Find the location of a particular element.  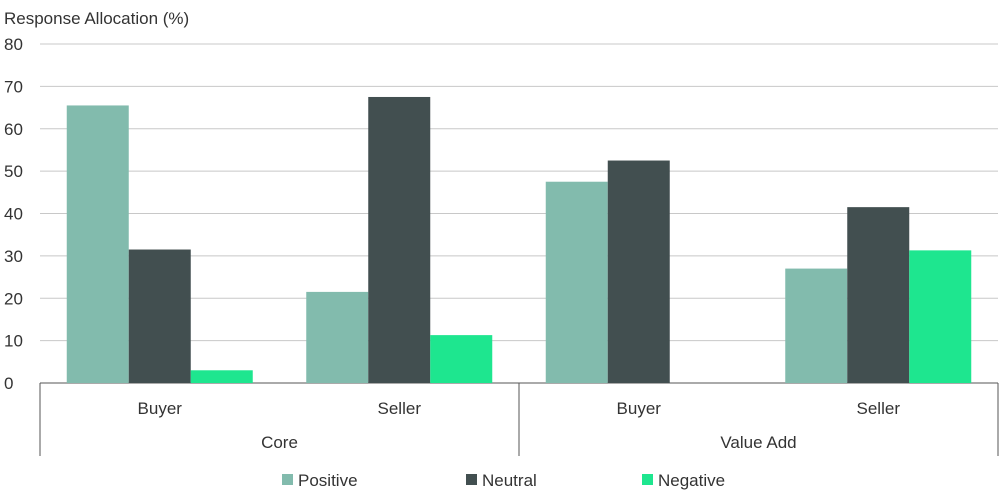

x-axis: Buyer Seller Buyer Seller Core Value Add is located at coordinates (519, 419).